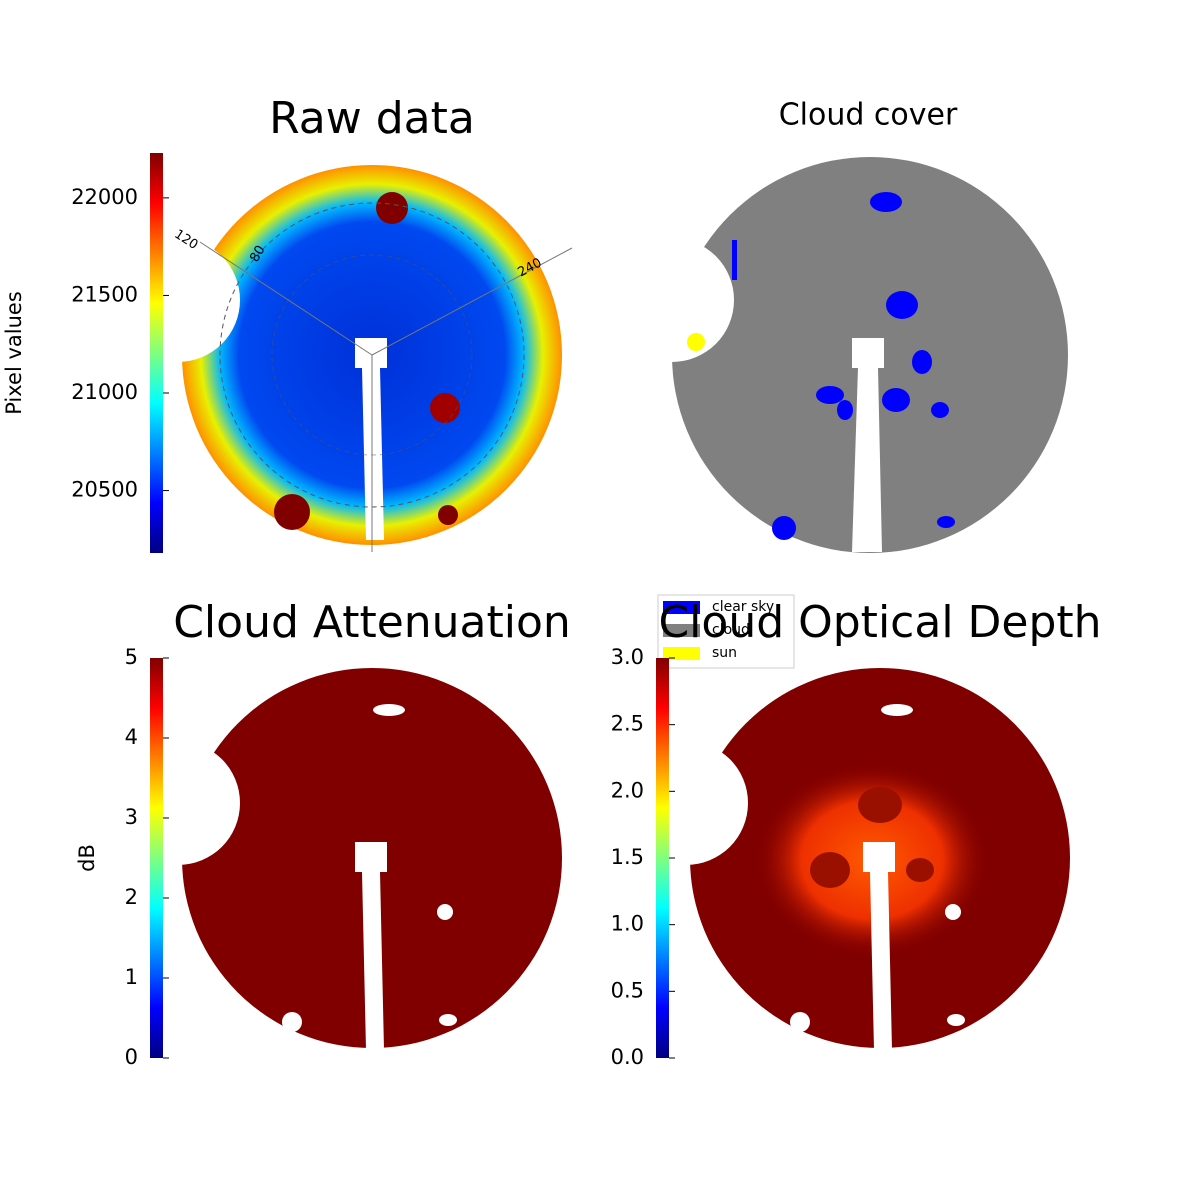 The image size is (1200, 1200). What do you see at coordinates (372, 118) in the screenshot?
I see `panel-title: Raw data` at bounding box center [372, 118].